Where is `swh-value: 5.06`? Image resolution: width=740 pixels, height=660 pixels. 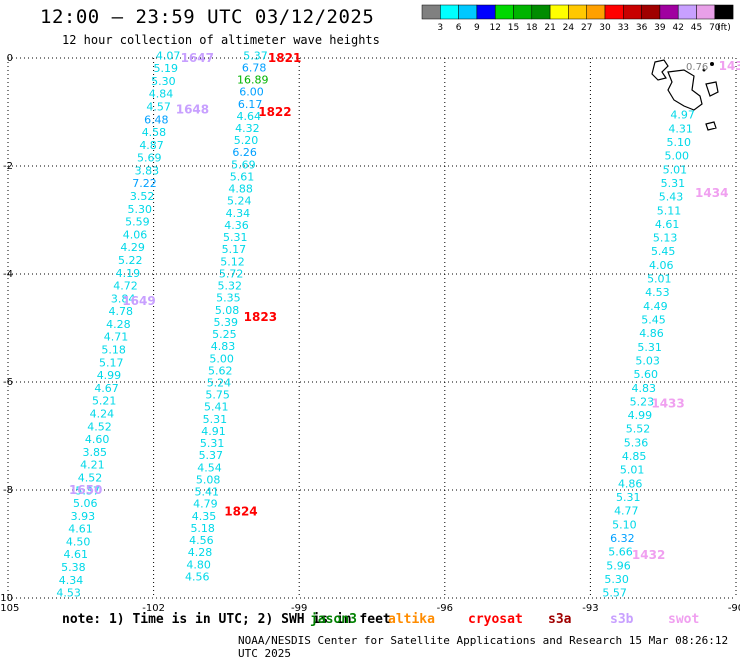
swh-value: 5.06 is located at coordinates (85, 503).